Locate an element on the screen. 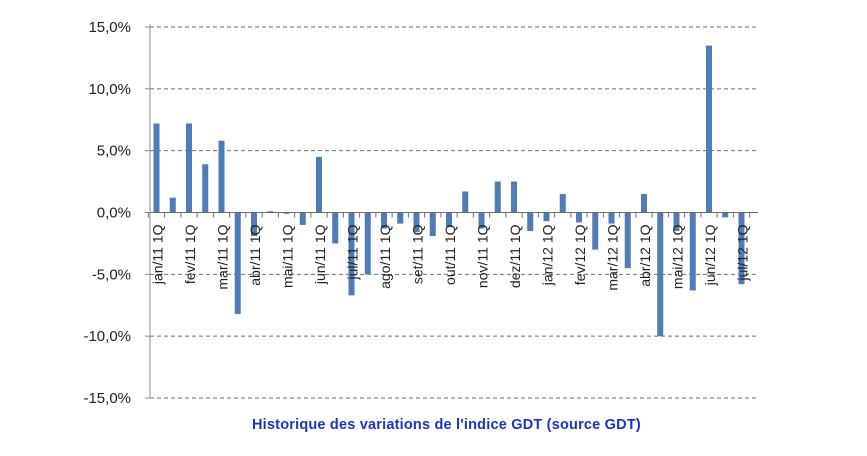 Image resolution: width=867 pixels, height=456 pixels. y-tick-labels: 15,0% 10,0% 5,0% 0,0% -5,0% -10,0% -15,0% is located at coordinates (116, 213).